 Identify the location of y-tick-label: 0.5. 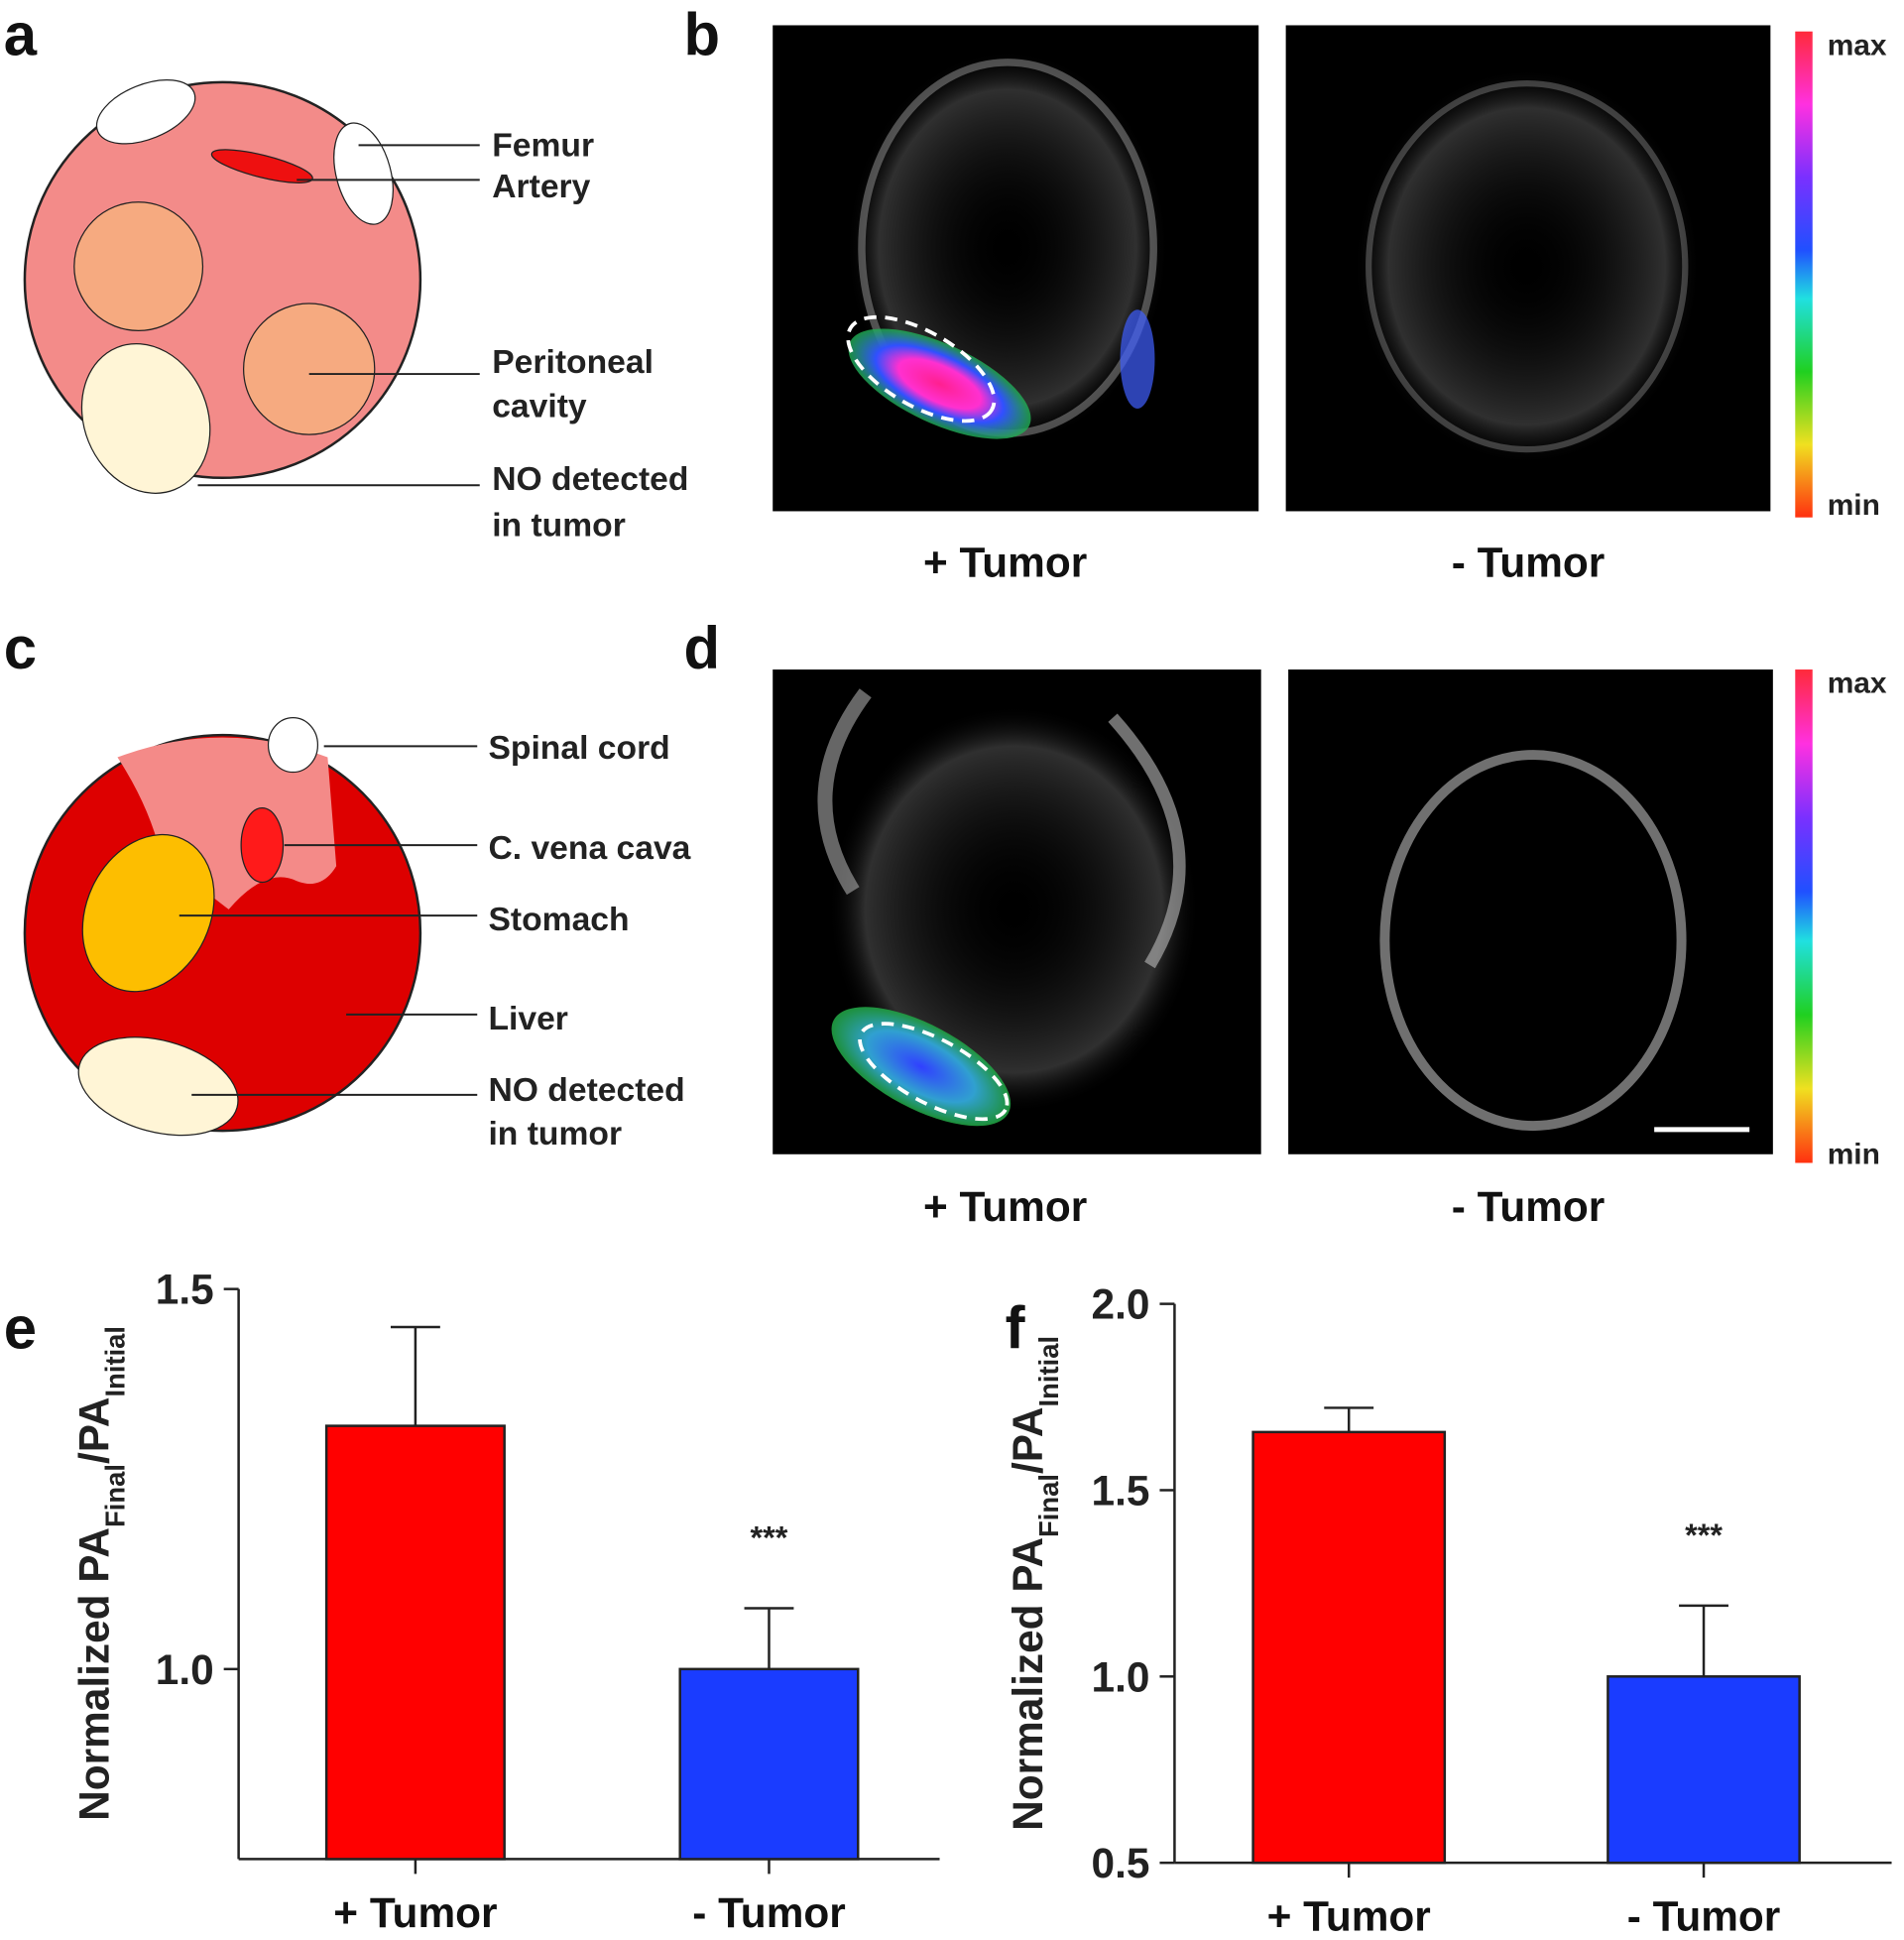
(1121, 1863).